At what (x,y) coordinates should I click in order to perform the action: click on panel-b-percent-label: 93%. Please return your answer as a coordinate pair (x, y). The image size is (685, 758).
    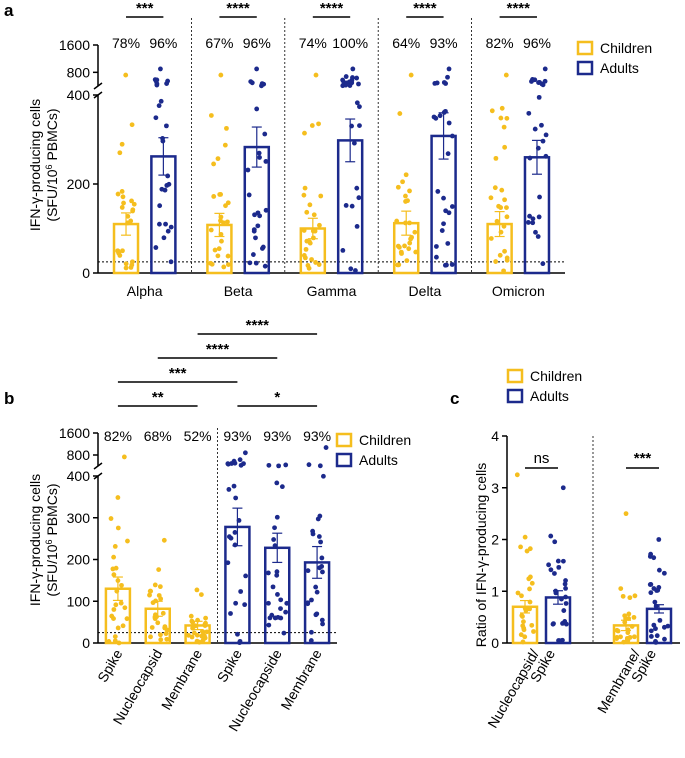
    Looking at the image, I should click on (277, 436).